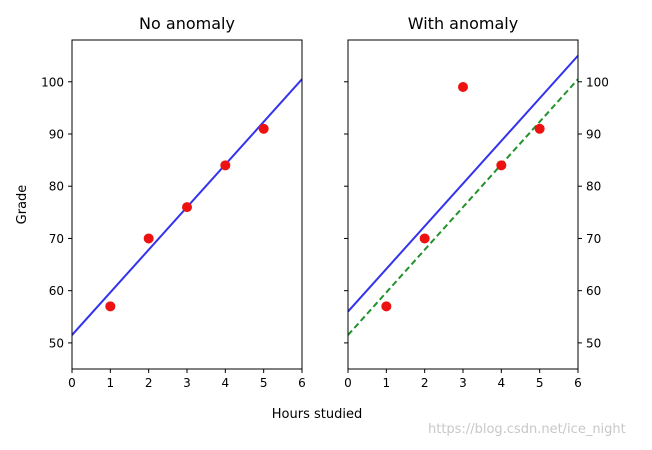 This screenshot has height=450, width=652. What do you see at coordinates (463, 23) in the screenshot?
I see `subplot-title: With anomaly` at bounding box center [463, 23].